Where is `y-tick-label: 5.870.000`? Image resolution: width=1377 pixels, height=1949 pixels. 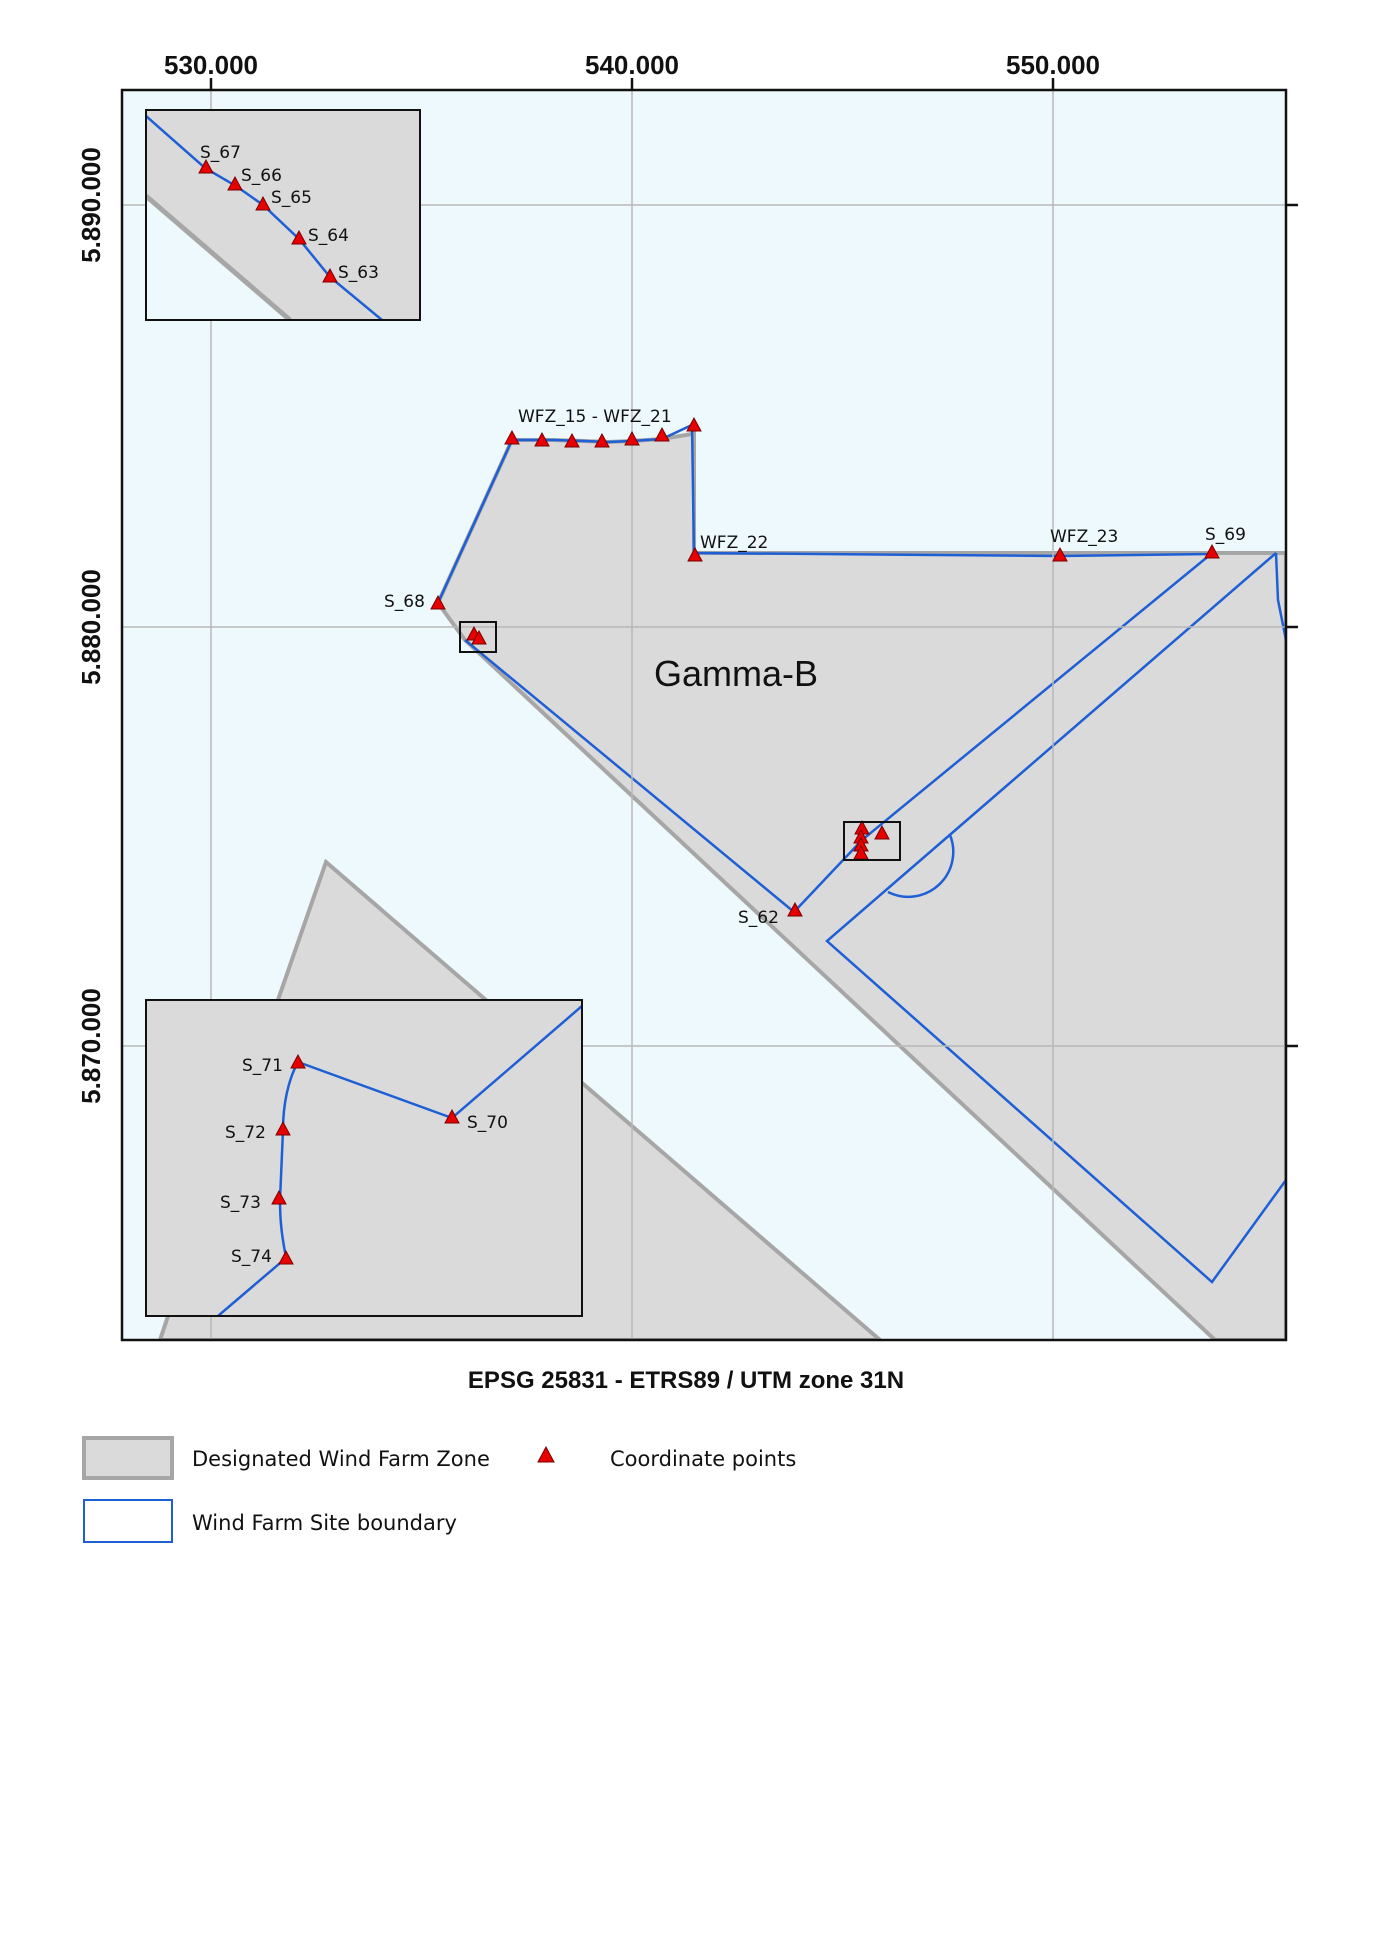 y-tick-label: 5.870.000 is located at coordinates (91, 1046).